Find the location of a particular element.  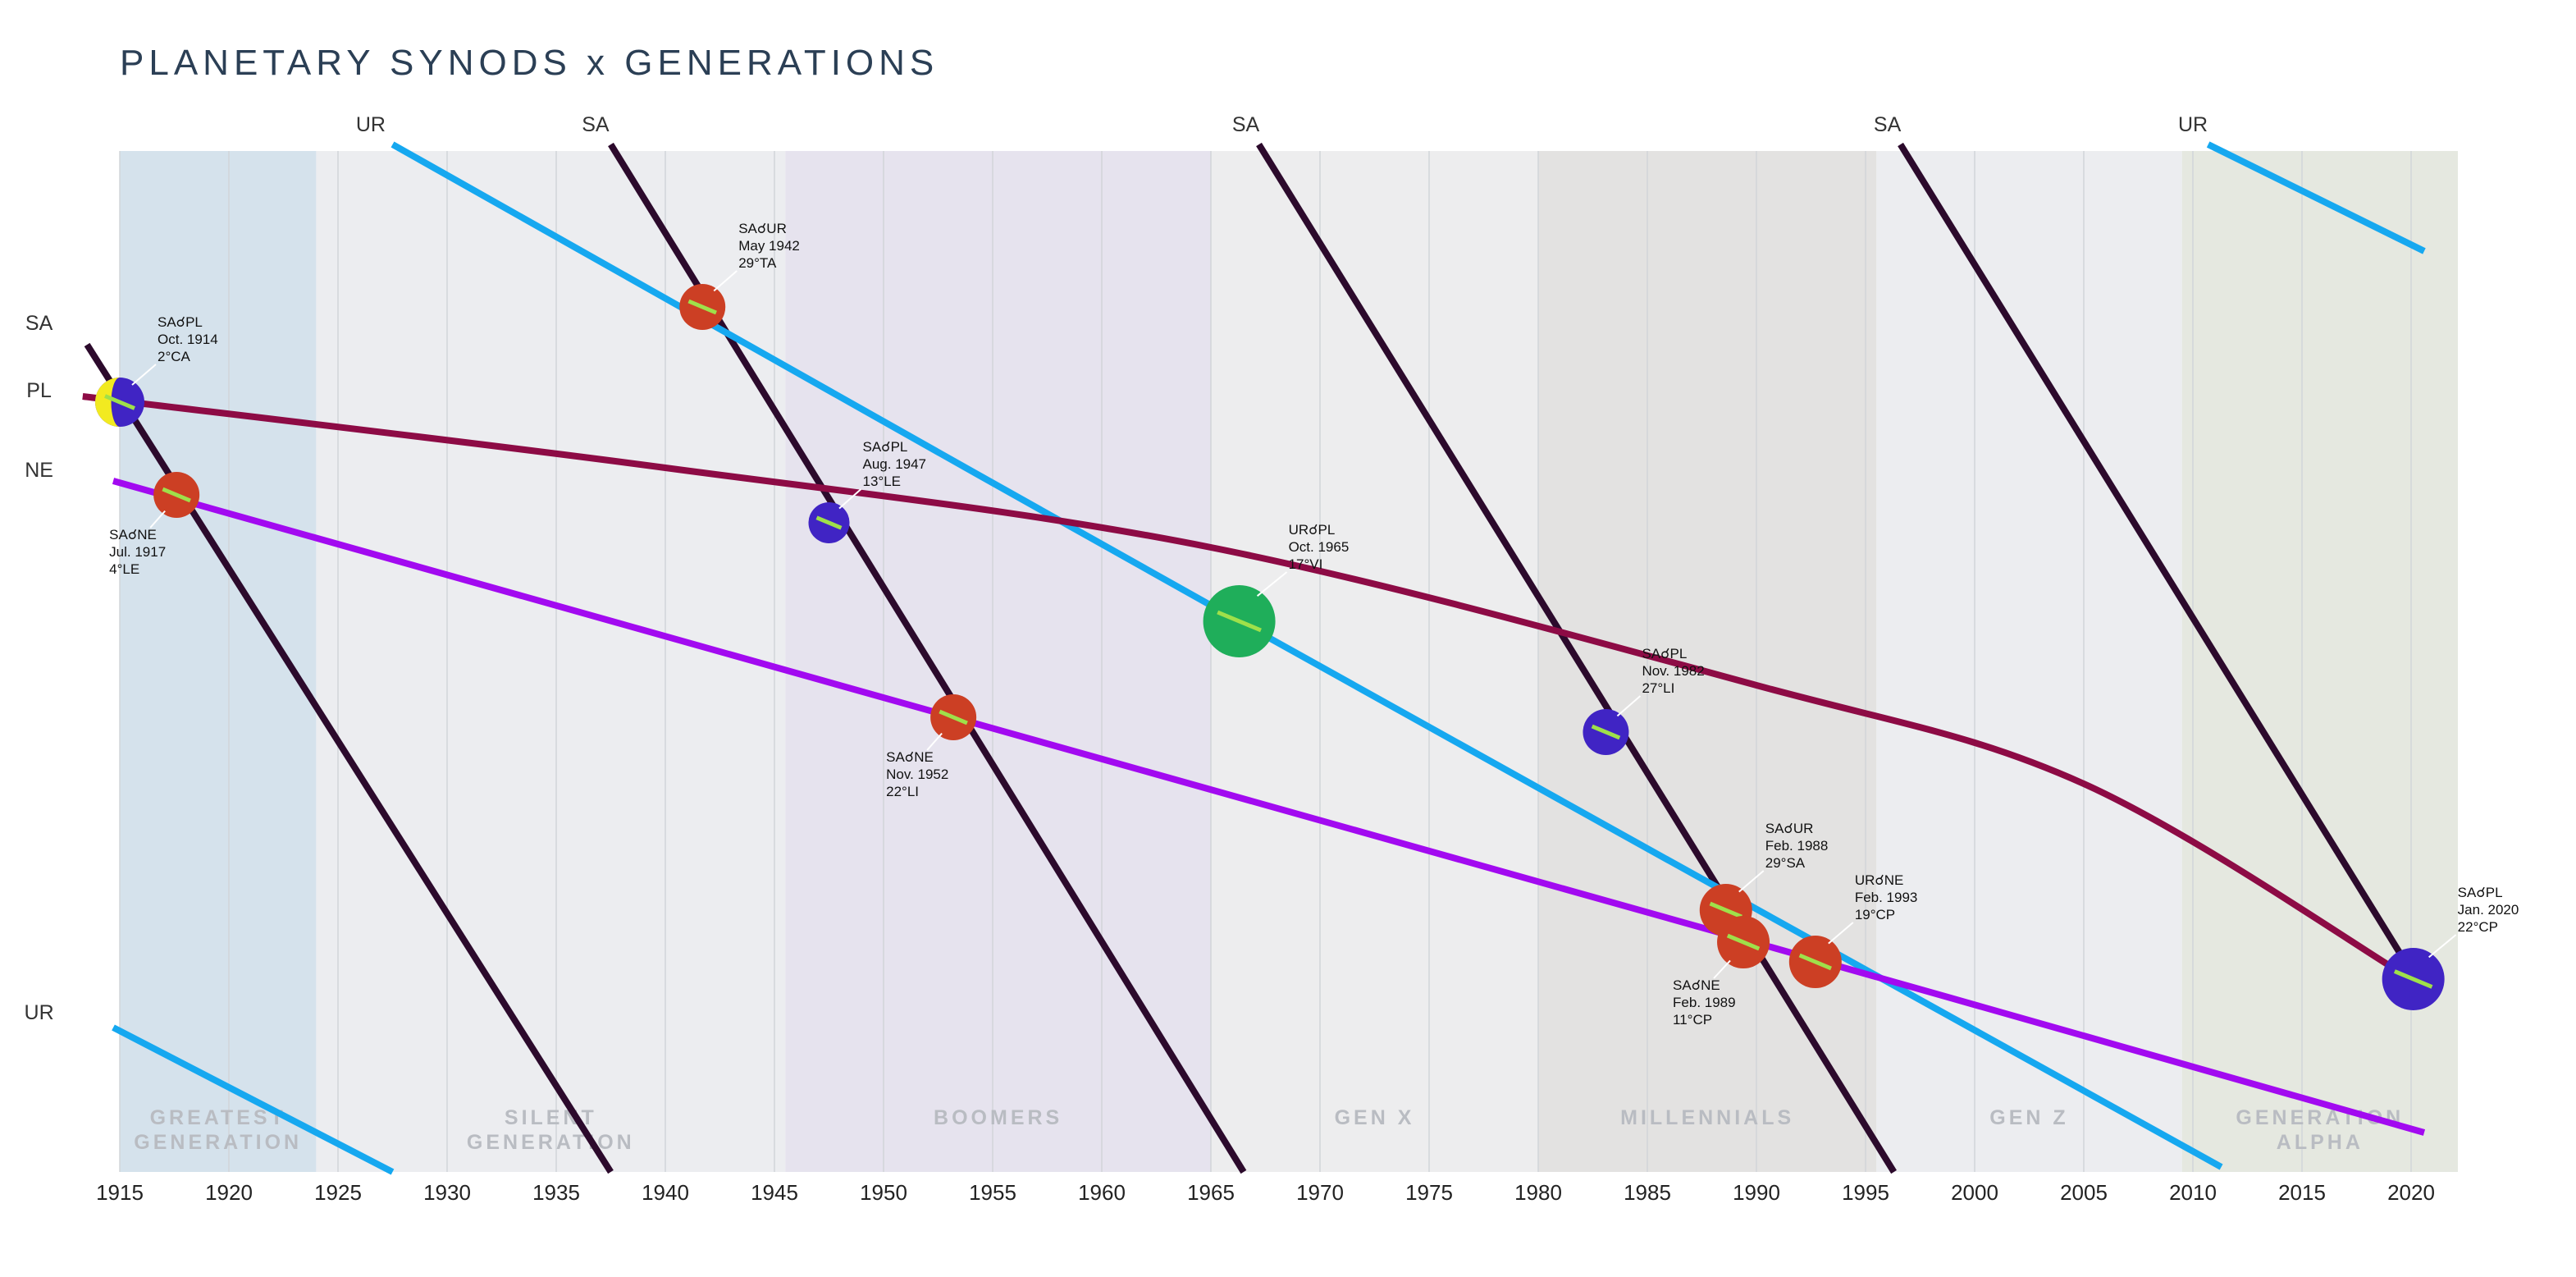

x-tick-label: 1990 is located at coordinates (1756, 1192).